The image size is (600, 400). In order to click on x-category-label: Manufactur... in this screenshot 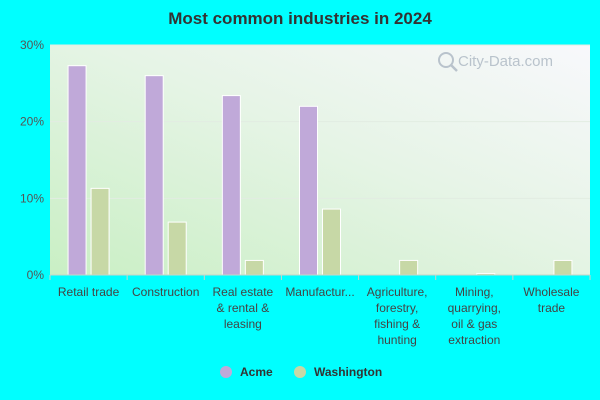, I will do `click(319, 292)`.